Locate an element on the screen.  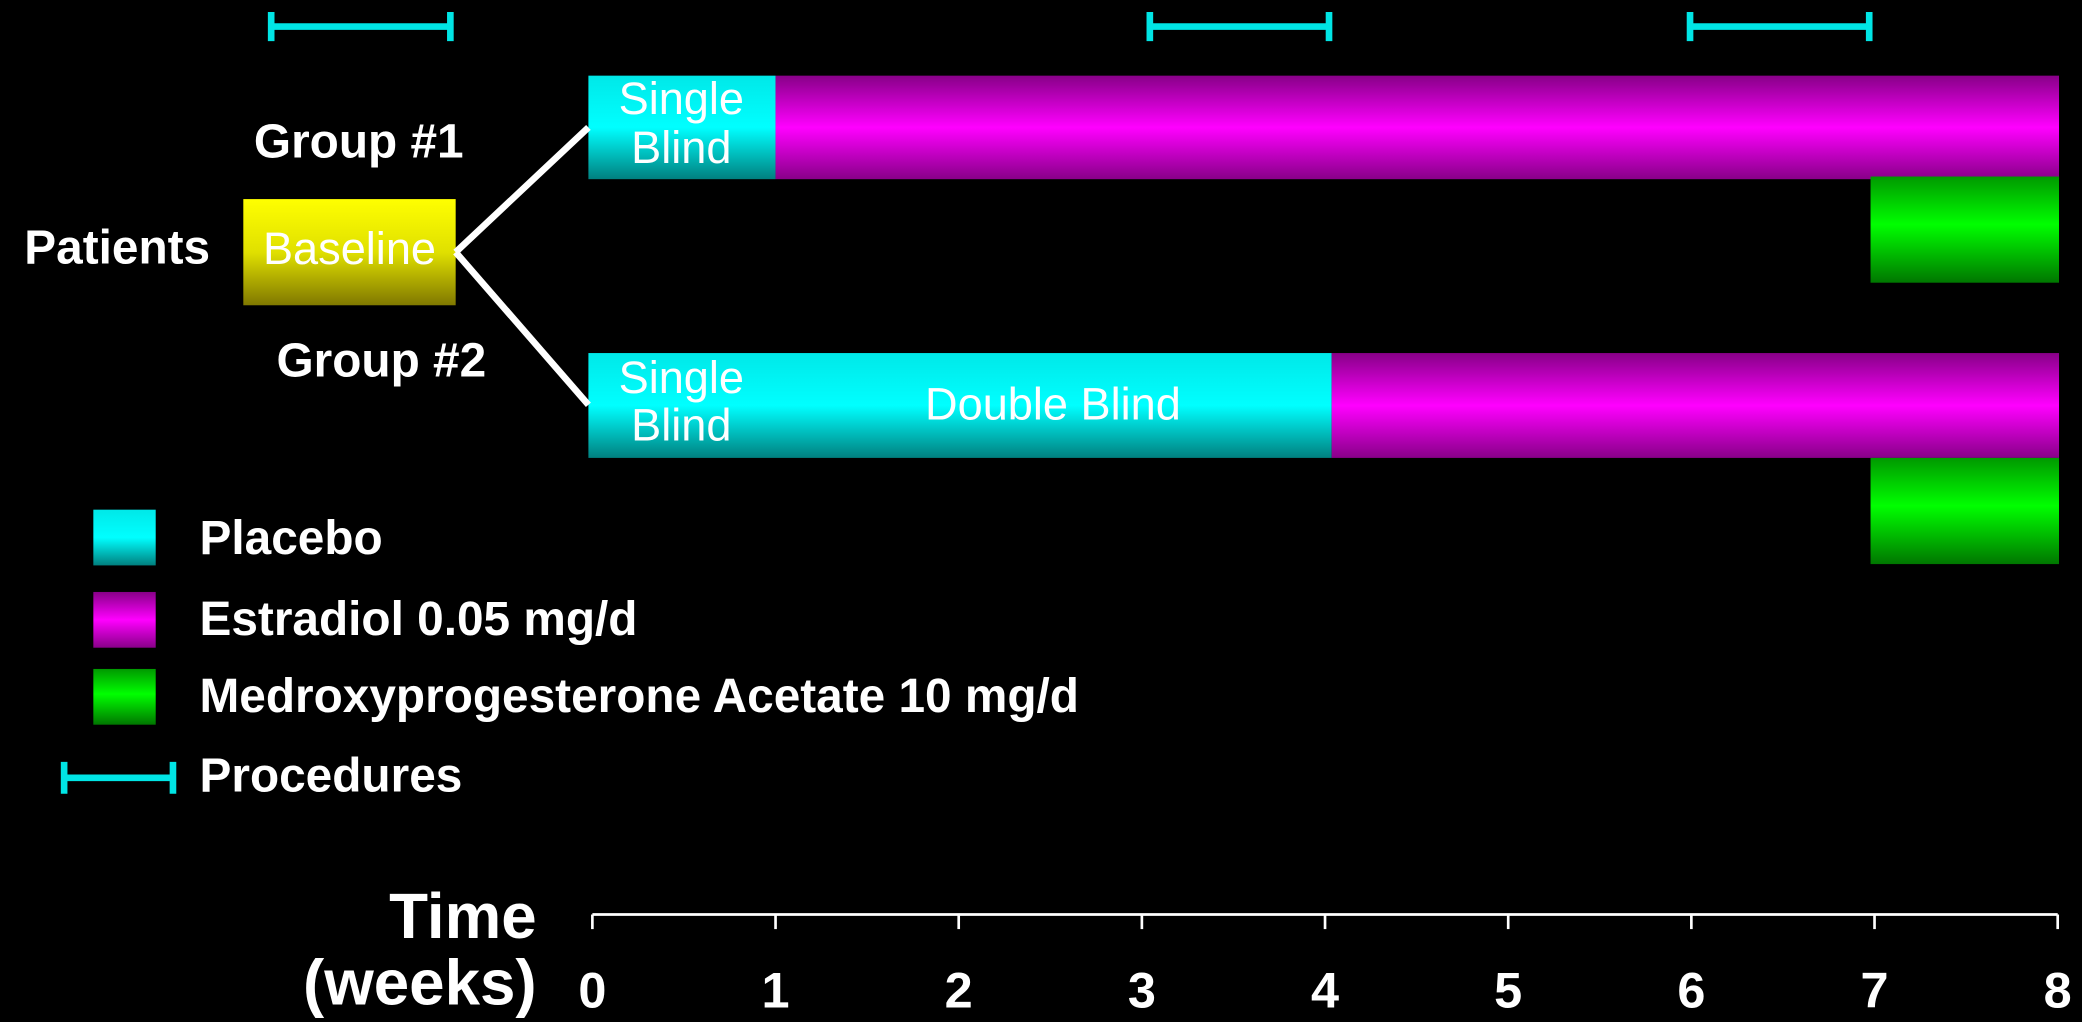
tick-label: 6 is located at coordinates (1691, 989).